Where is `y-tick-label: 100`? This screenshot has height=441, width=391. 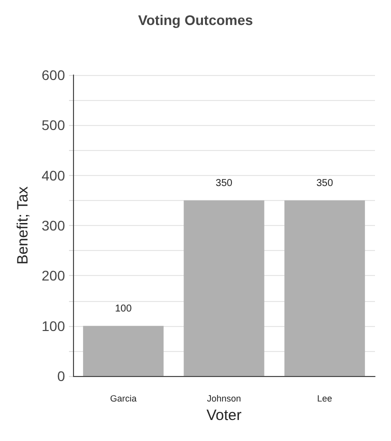 y-tick-label: 100 is located at coordinates (54, 326).